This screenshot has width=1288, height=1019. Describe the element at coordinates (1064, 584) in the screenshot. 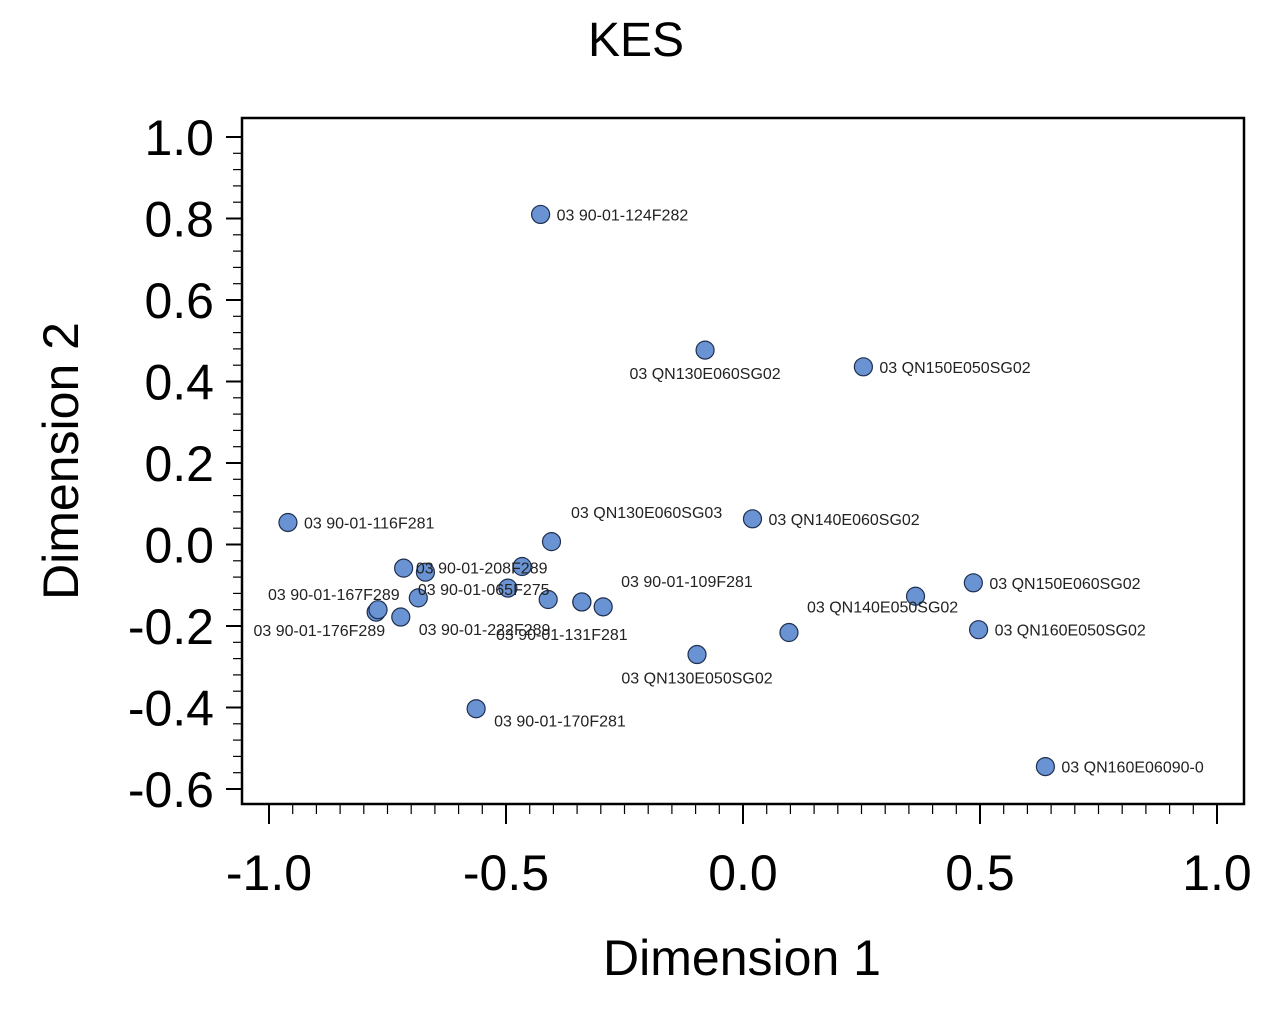

I see `point-label: 03 QN150E060SG02` at that location.